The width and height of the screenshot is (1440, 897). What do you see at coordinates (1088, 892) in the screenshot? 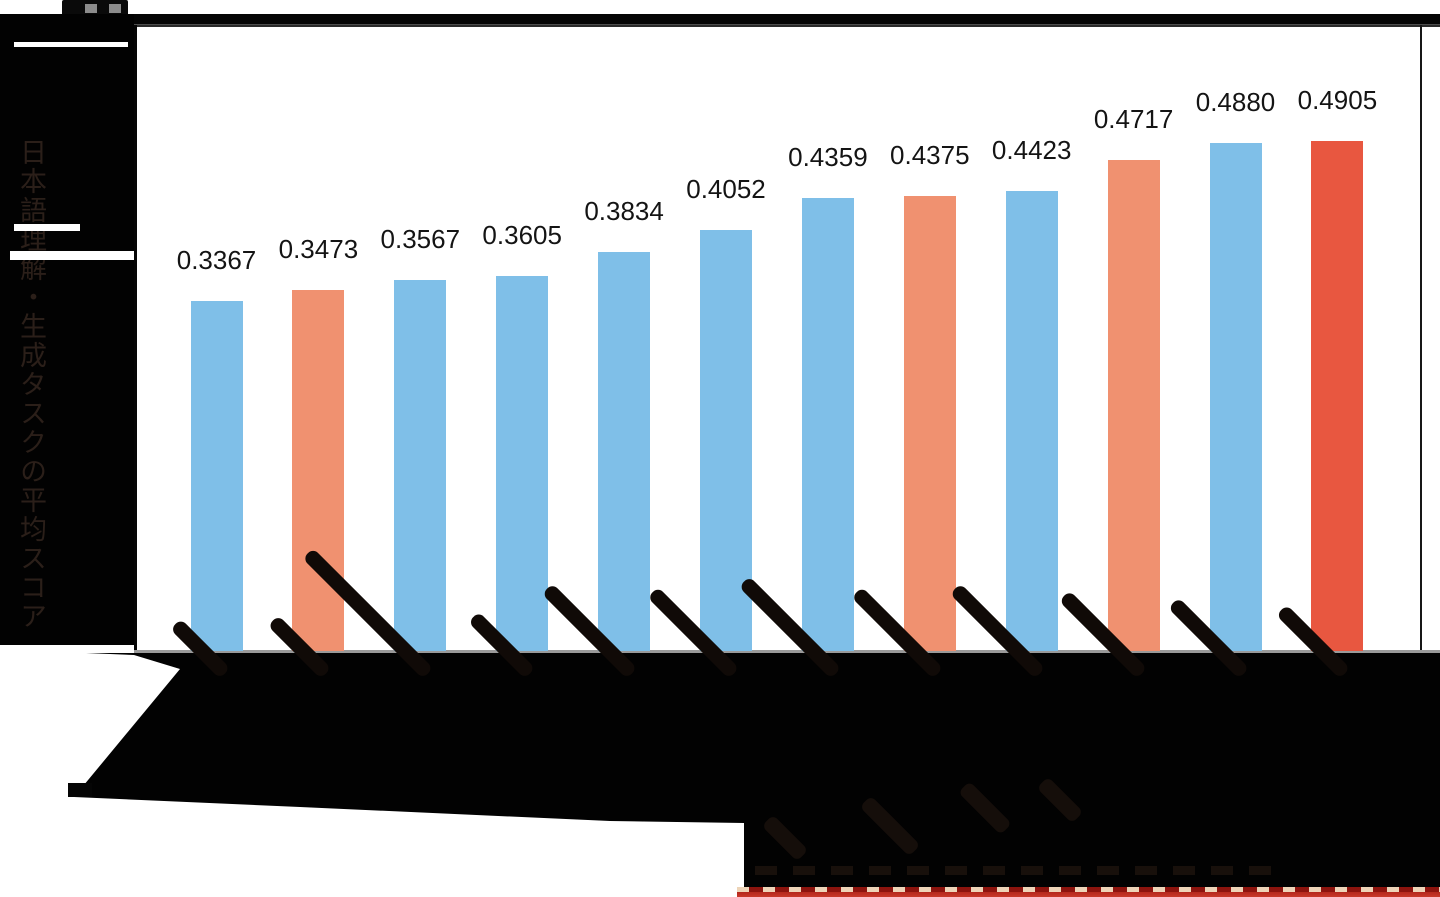
I see `red-dashed-underline` at bounding box center [1088, 892].